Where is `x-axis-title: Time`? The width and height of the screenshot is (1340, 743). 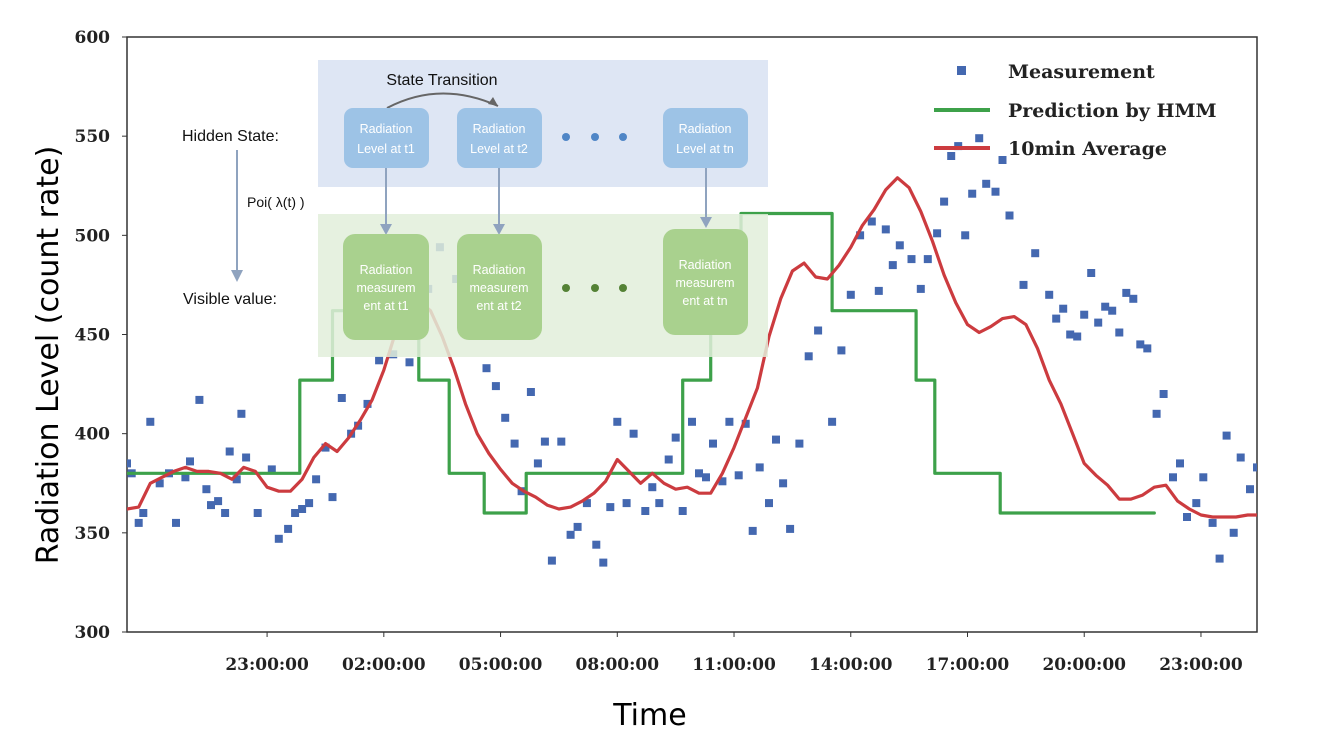 x-axis-title: Time is located at coordinates (649, 715).